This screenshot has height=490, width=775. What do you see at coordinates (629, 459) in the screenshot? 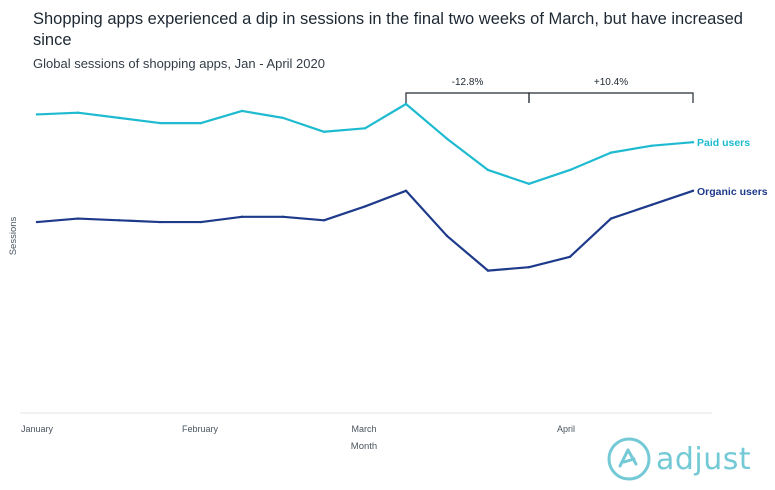
I see `adjust-logo-icon` at bounding box center [629, 459].